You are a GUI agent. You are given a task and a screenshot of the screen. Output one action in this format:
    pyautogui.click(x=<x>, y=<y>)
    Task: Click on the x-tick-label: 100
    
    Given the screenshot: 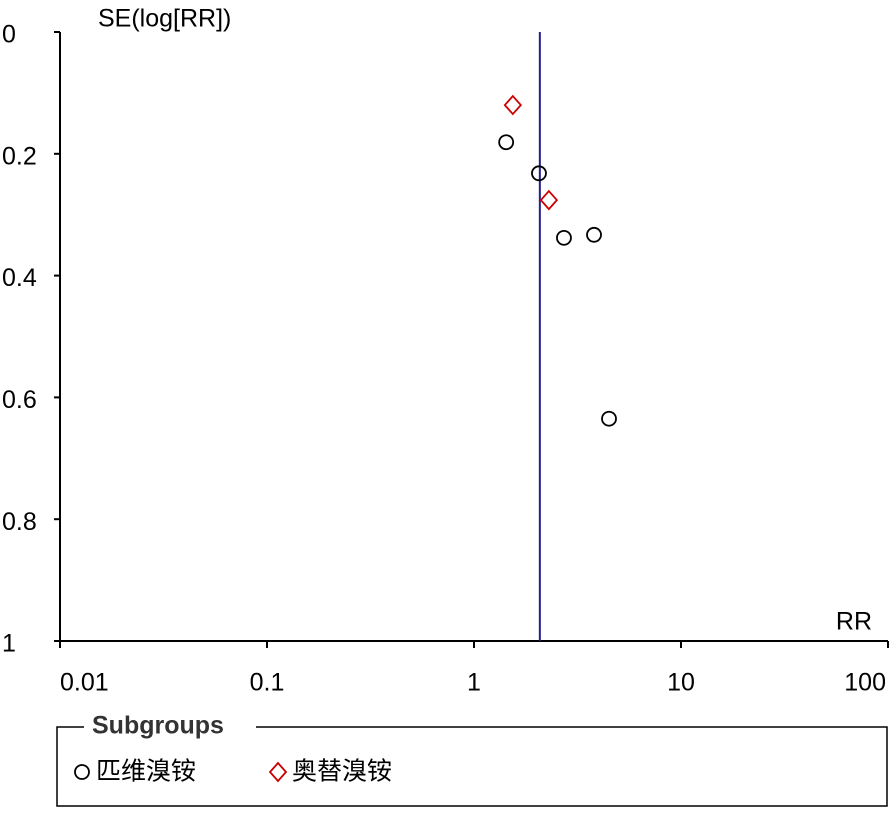 What is the action you would take?
    pyautogui.click(x=865, y=683)
    